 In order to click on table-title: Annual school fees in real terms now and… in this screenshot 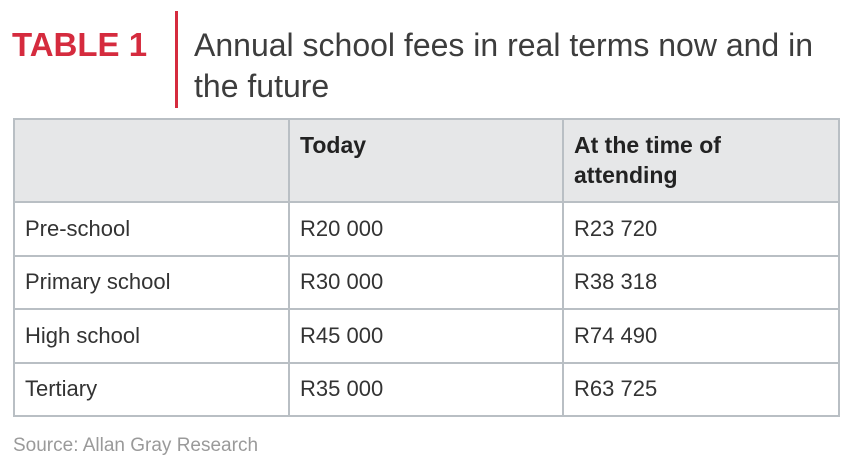, I will do `click(504, 65)`.